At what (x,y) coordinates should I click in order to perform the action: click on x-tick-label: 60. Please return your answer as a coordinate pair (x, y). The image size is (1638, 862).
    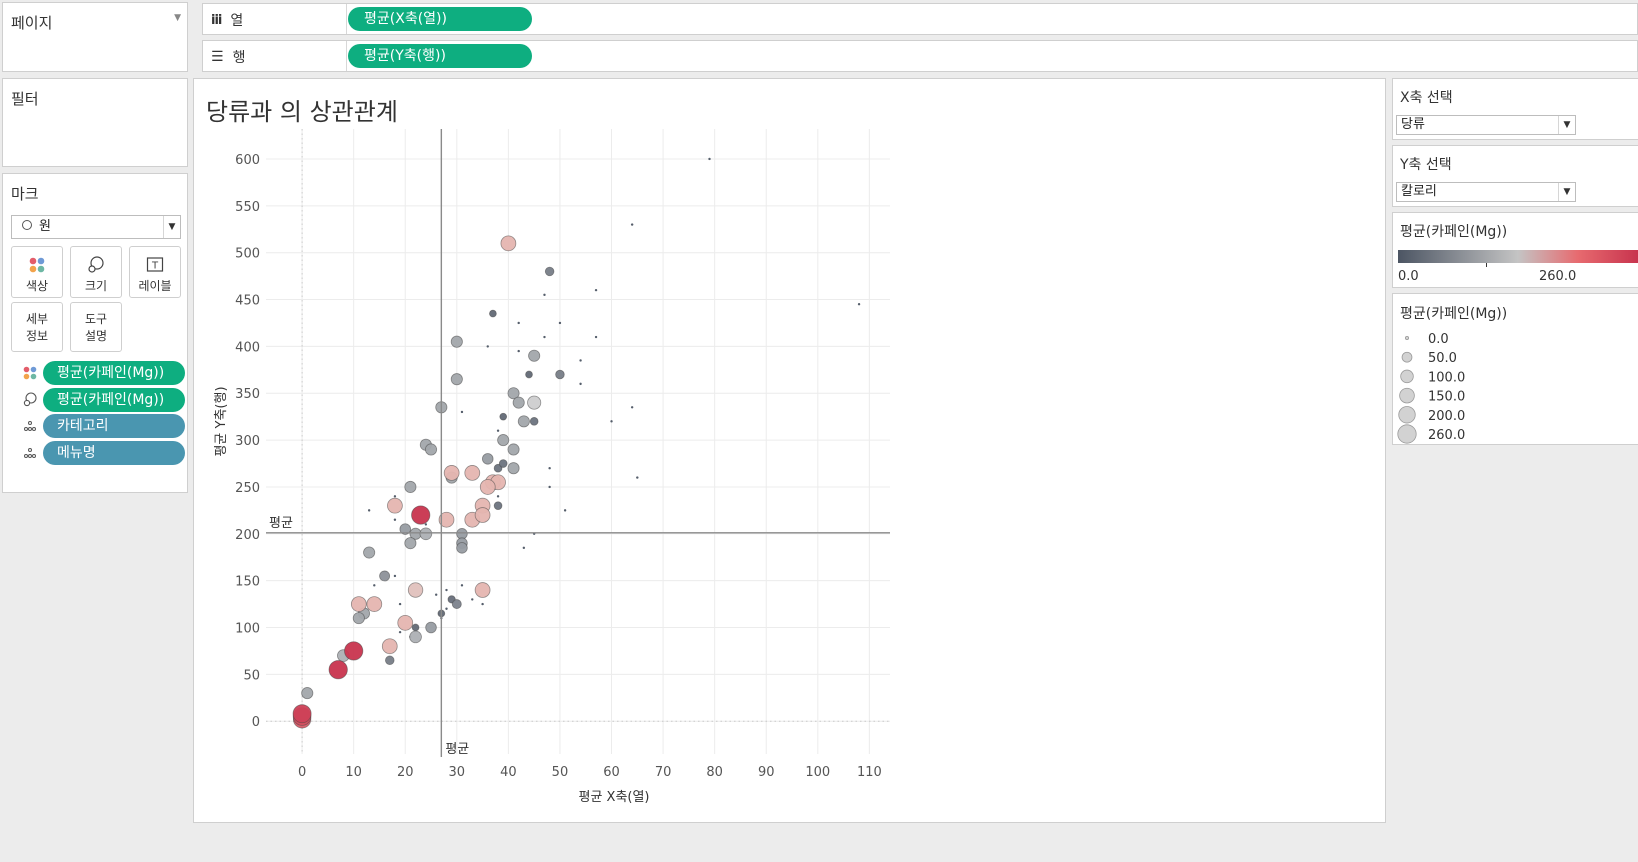
    Looking at the image, I should click on (611, 772).